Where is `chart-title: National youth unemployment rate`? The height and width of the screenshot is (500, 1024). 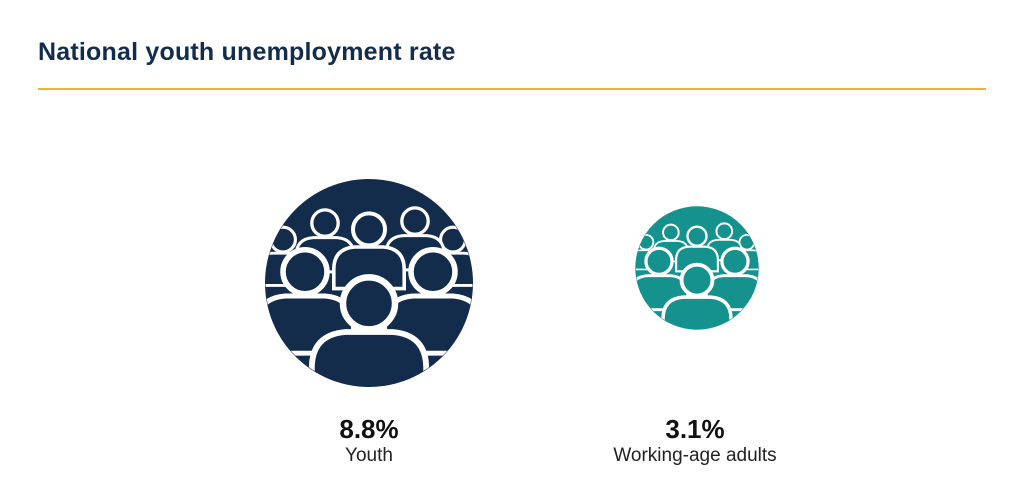
chart-title: National youth unemployment rate is located at coordinates (247, 52).